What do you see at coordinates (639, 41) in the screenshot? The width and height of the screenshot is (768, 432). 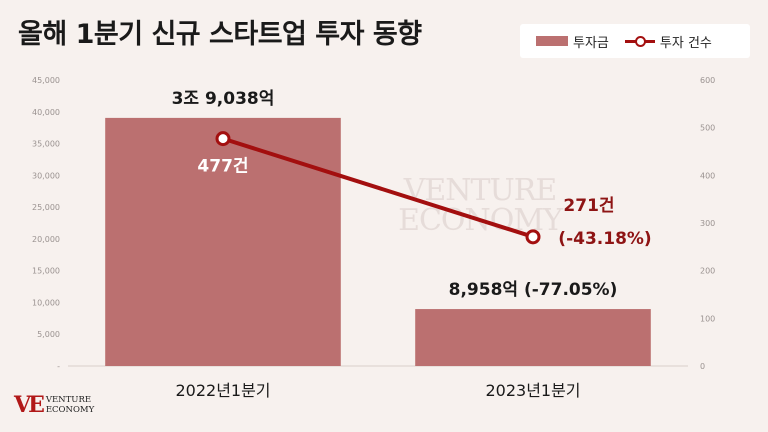 I see `legend-line-swatch` at bounding box center [639, 41].